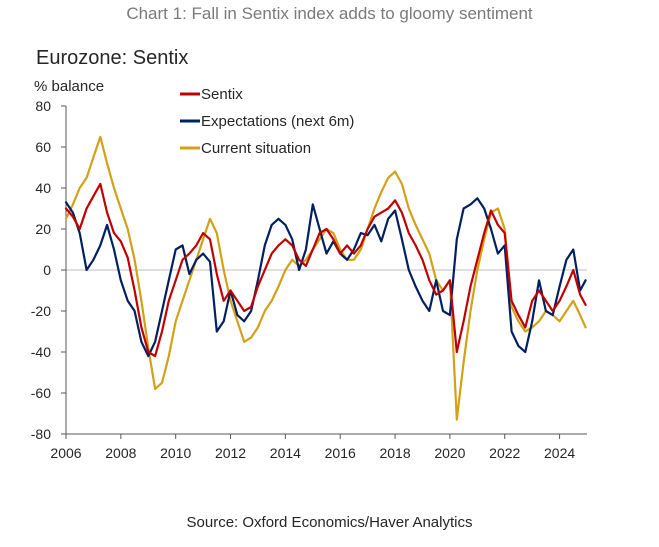 This screenshot has width=659, height=547. Describe the element at coordinates (504, 453) in the screenshot. I see `x-tick-label: 2022` at that location.